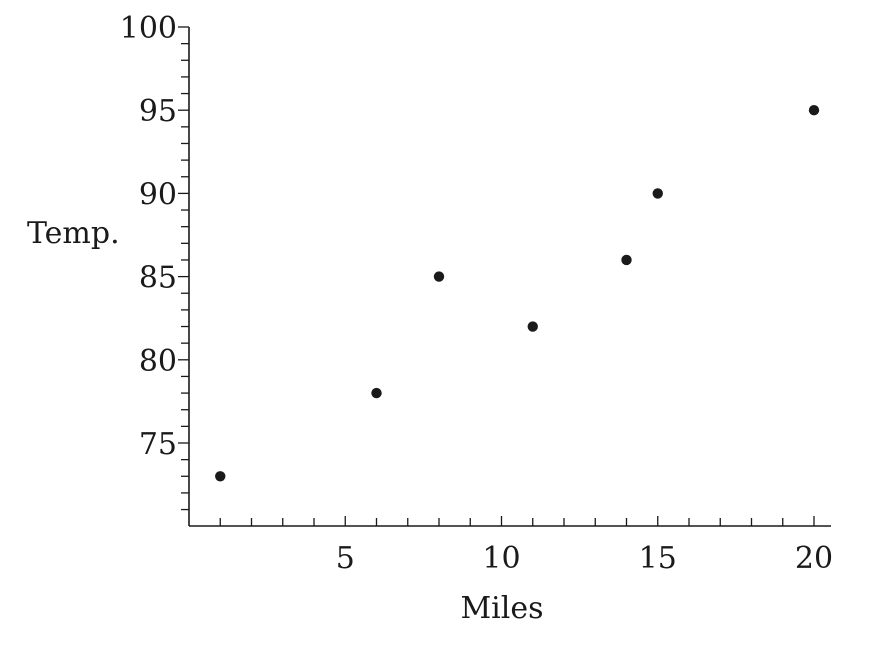 The image size is (878, 648). I want to click on y-tick-label: 85, so click(158, 278).